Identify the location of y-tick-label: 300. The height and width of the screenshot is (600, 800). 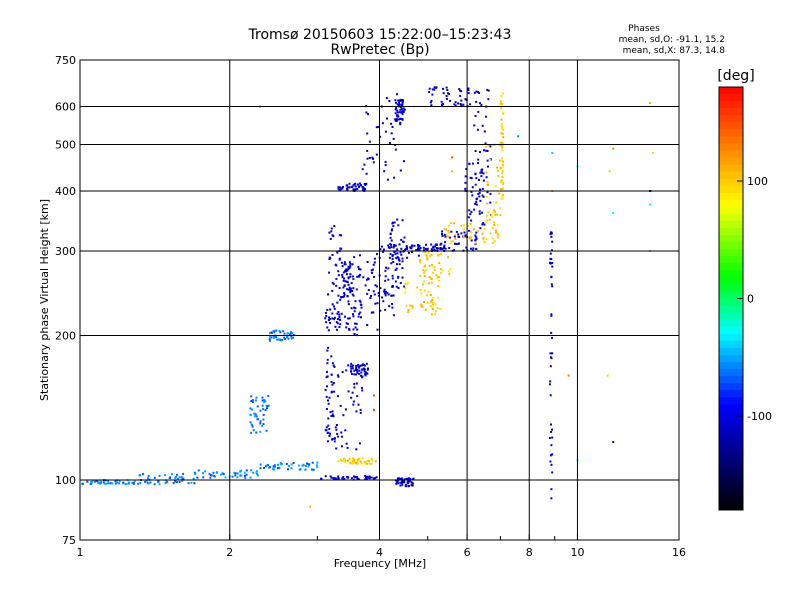
(65, 251).